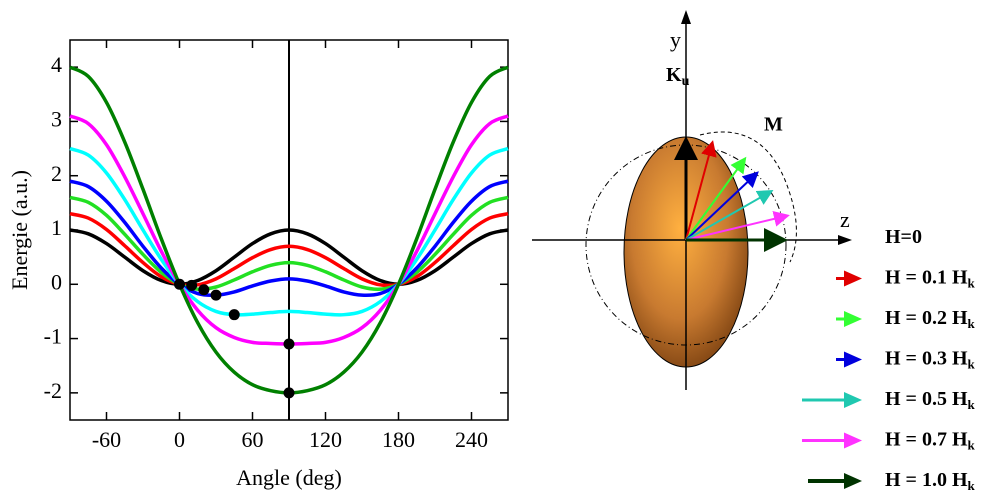 The width and height of the screenshot is (1008, 502). I want to click on x-axis-label: Angle (deg), so click(289, 477).